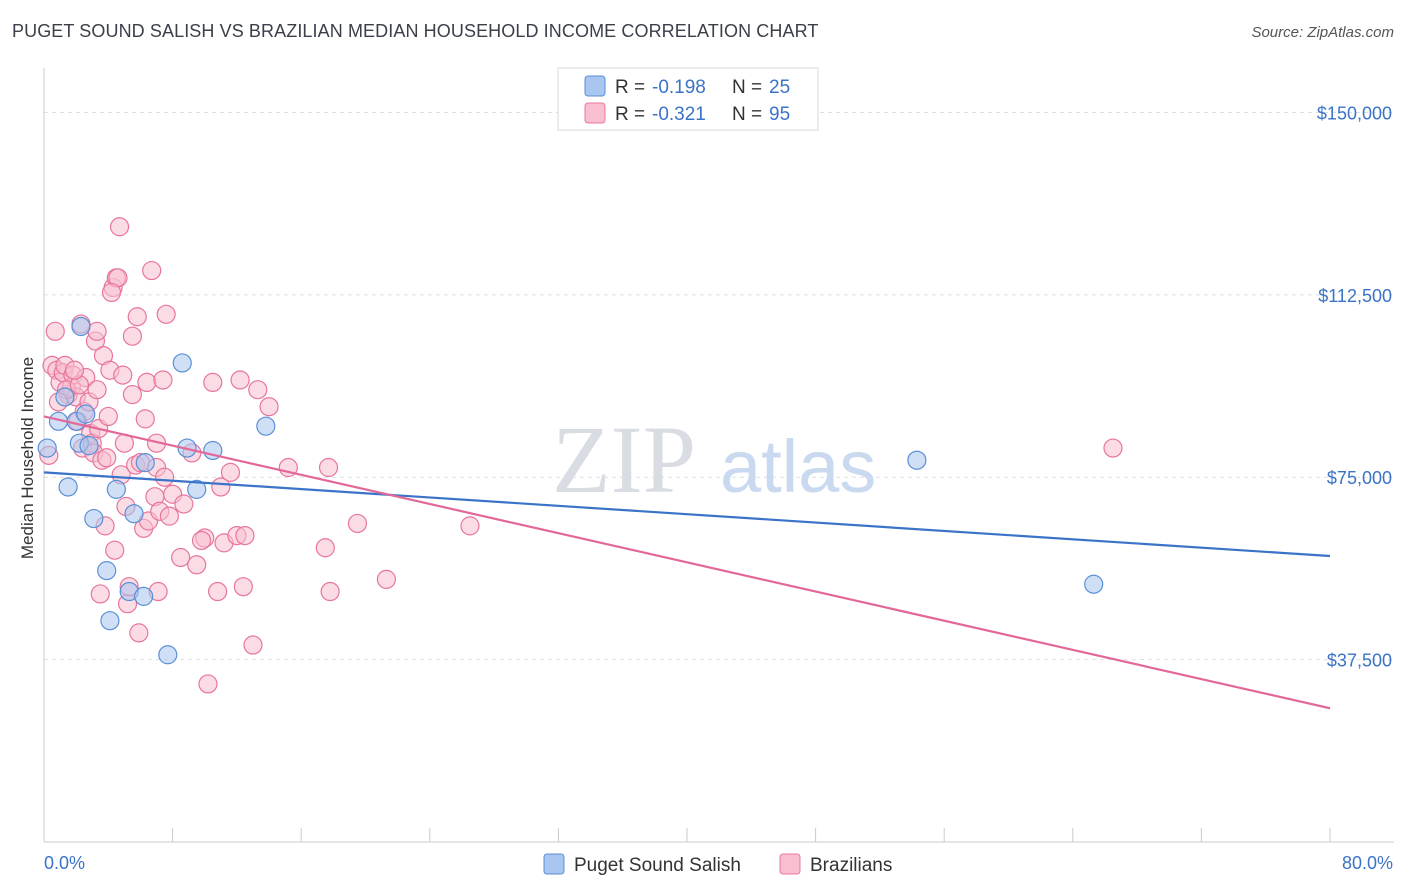 The image size is (1406, 892). I want to click on watermark-atlas: atlas, so click(798, 466).